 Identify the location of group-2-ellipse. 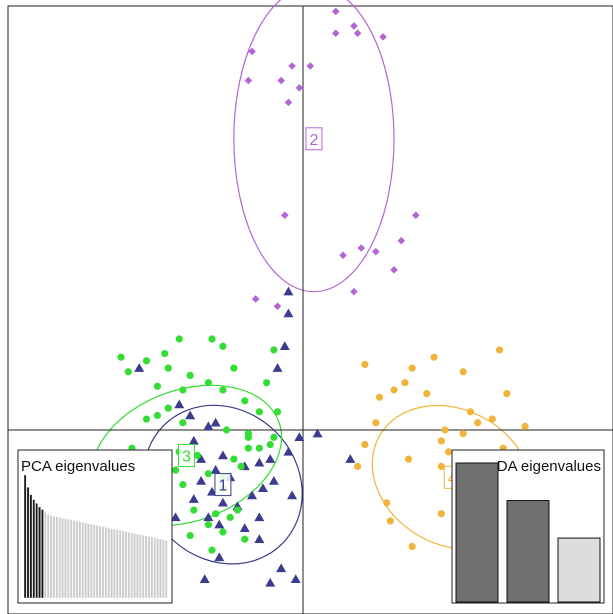
(314, 146).